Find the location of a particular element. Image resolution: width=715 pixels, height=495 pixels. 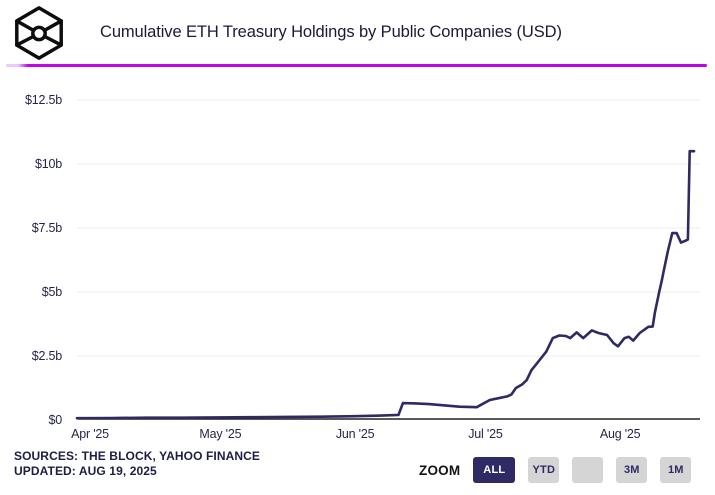

y-axis-label: $2.5b is located at coordinates (46, 356).